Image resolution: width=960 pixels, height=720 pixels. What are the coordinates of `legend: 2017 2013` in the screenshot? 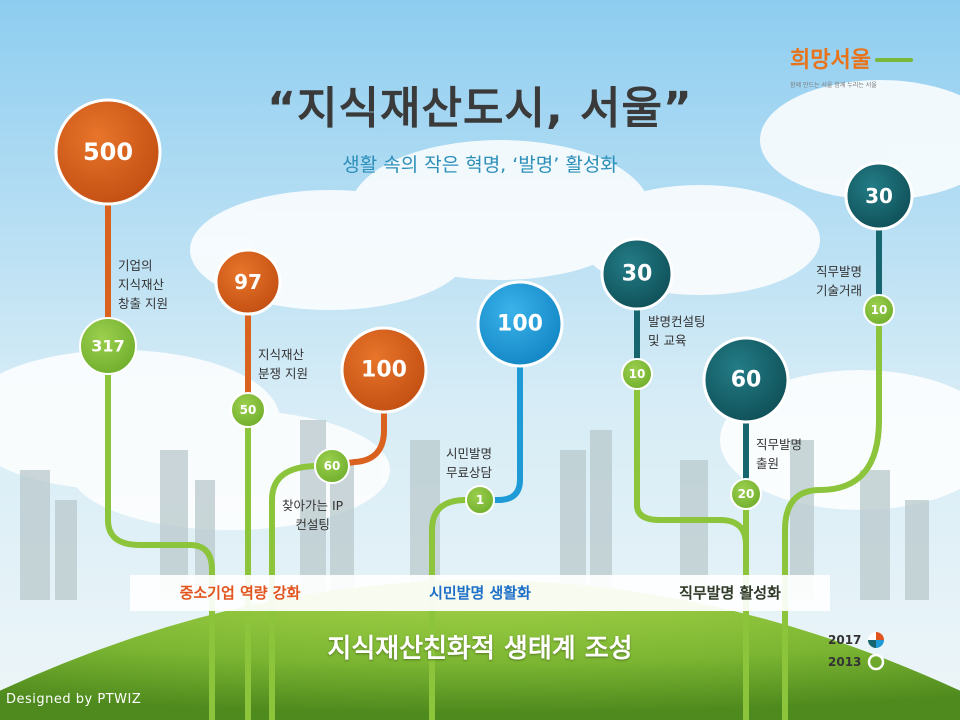 It's located at (868, 651).